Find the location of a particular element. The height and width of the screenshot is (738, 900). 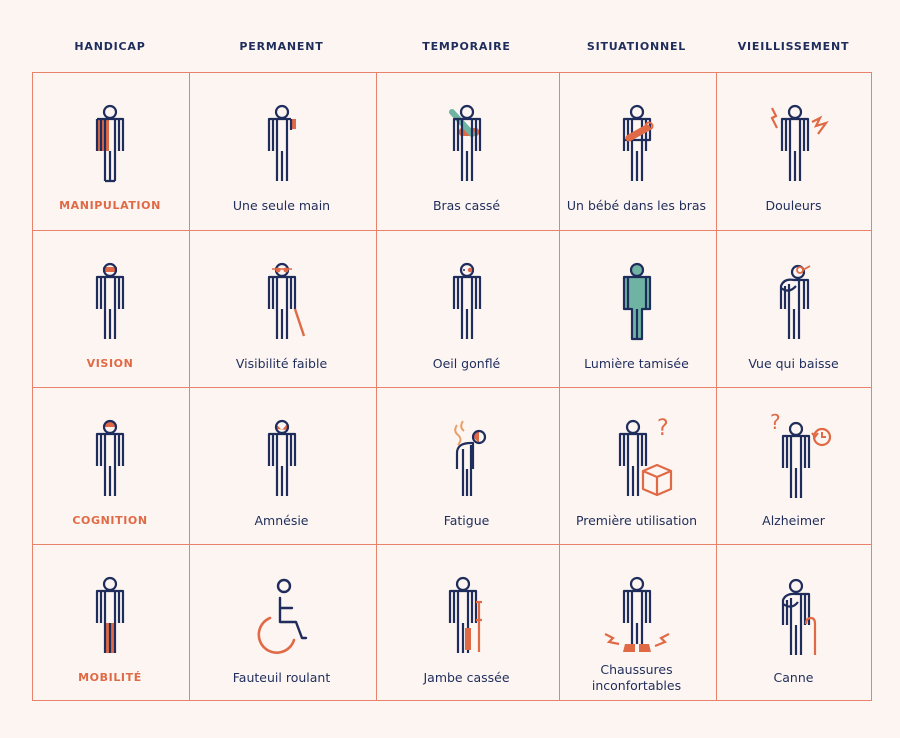

cell-amnesia: Amnésie is located at coordinates (281, 465).